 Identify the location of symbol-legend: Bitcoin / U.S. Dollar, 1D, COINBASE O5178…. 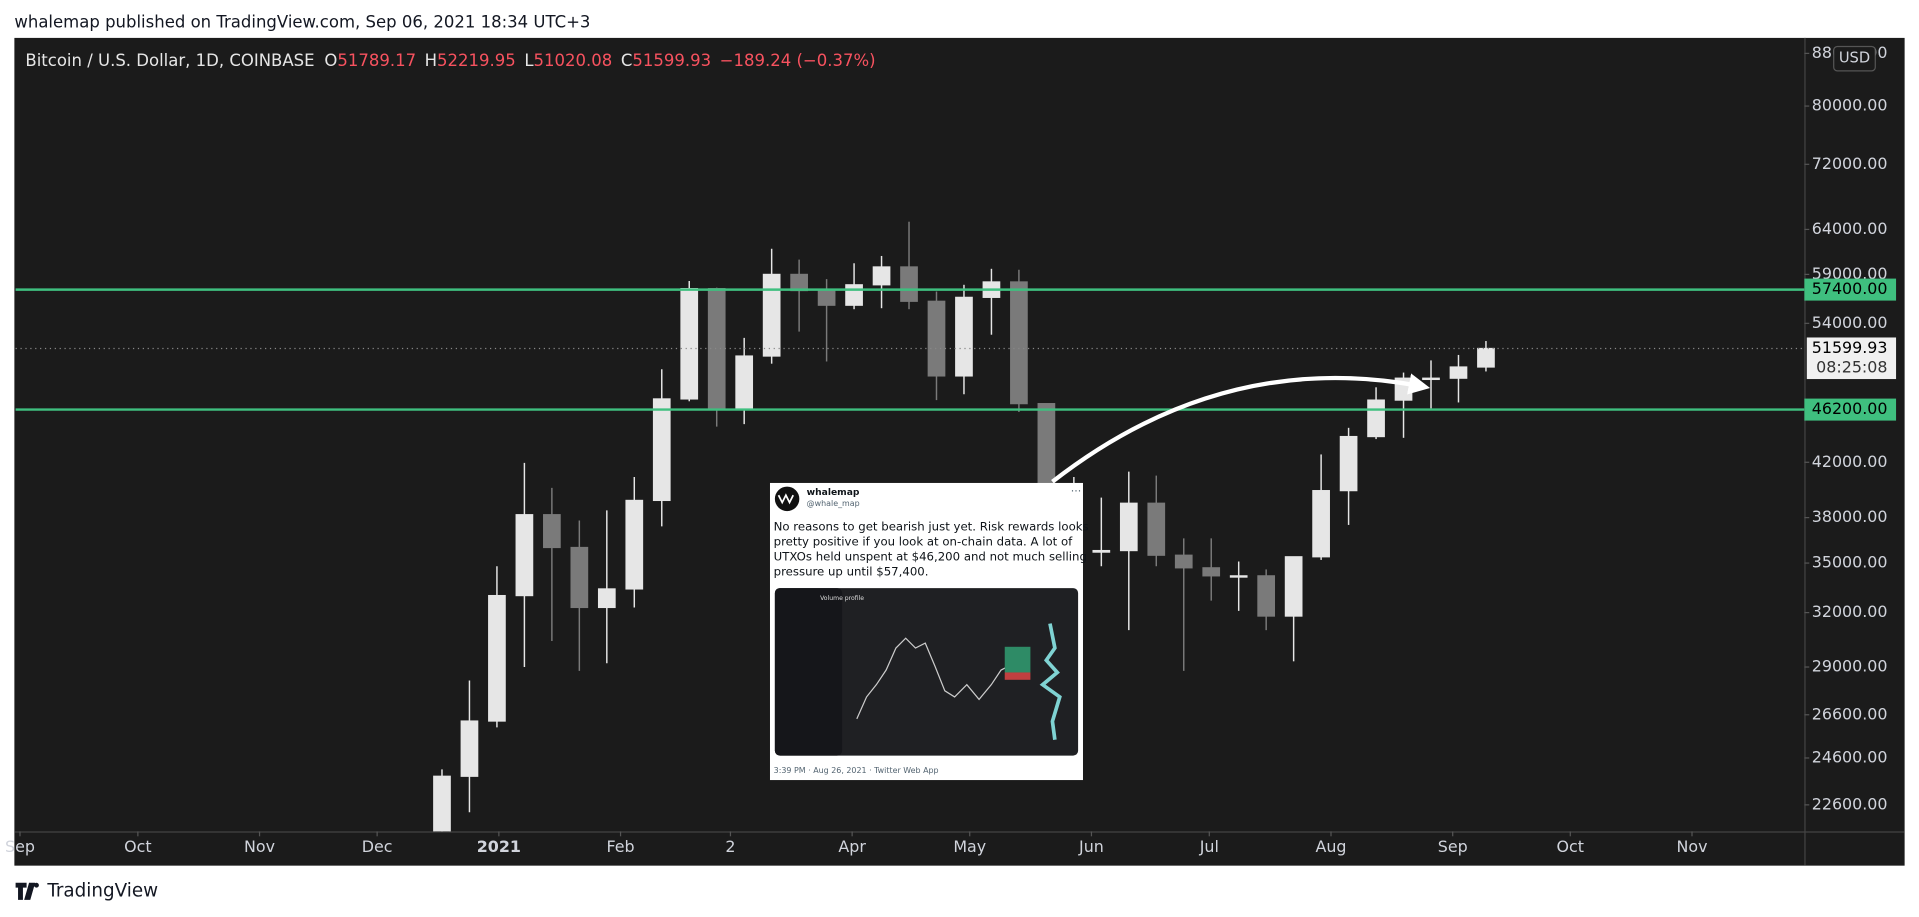
(450, 60).